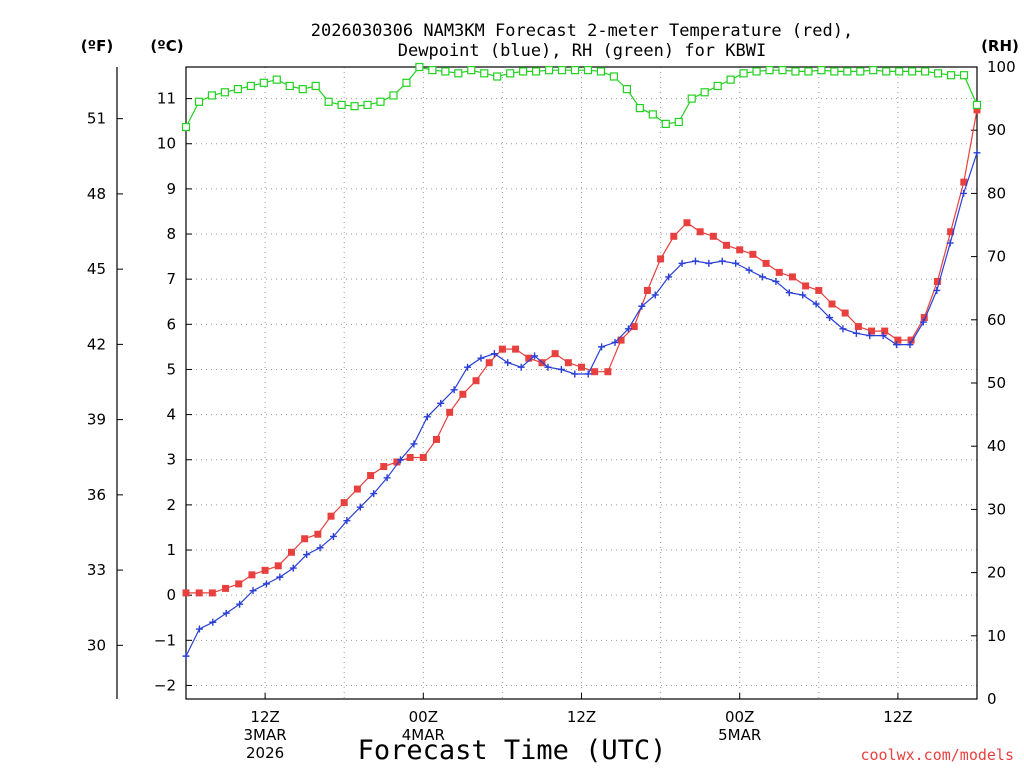 The width and height of the screenshot is (1024, 768). What do you see at coordinates (166, 144) in the screenshot?
I see `celsius-tick-label: 10` at bounding box center [166, 144].